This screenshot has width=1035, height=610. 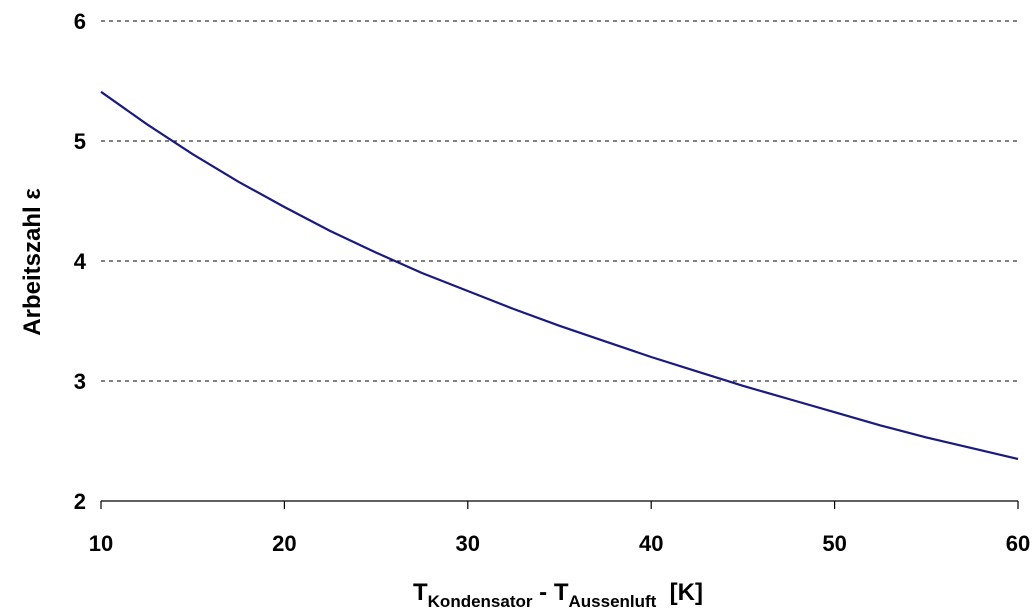 What do you see at coordinates (284, 543) in the screenshot?
I see `x-tick-label-20: 20` at bounding box center [284, 543].